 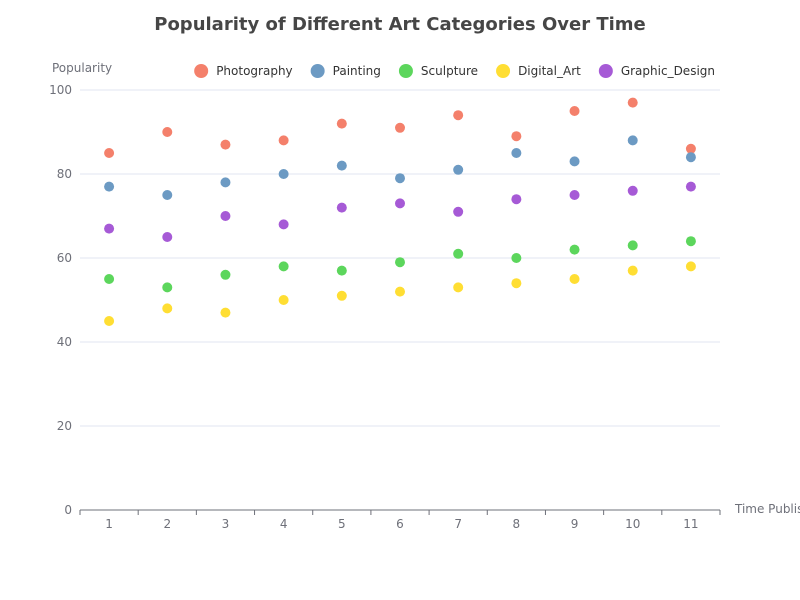 I want to click on series-sculpture, so click(x=400, y=264).